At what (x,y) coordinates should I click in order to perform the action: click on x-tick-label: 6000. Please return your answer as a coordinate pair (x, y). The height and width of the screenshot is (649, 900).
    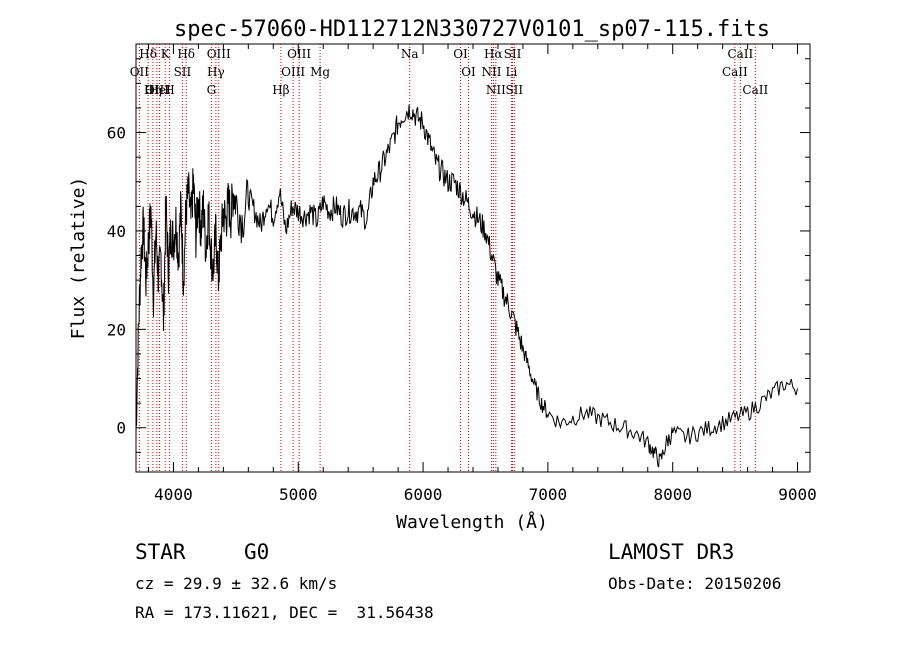
    Looking at the image, I should click on (423, 494).